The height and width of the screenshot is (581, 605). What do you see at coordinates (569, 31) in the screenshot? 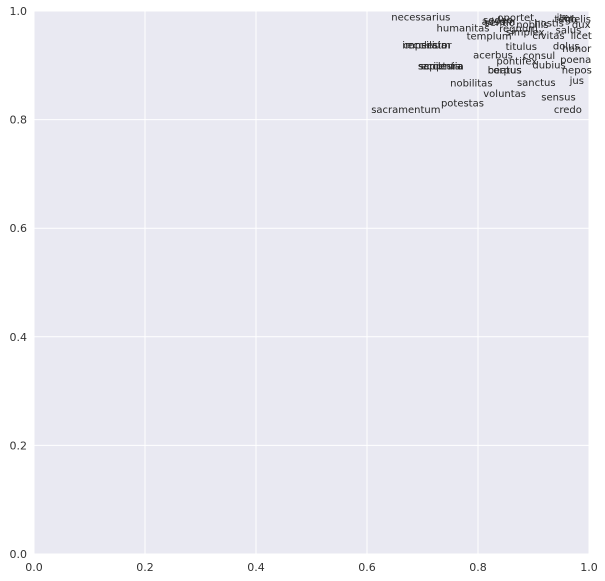
I see `word-label: salus` at bounding box center [569, 31].